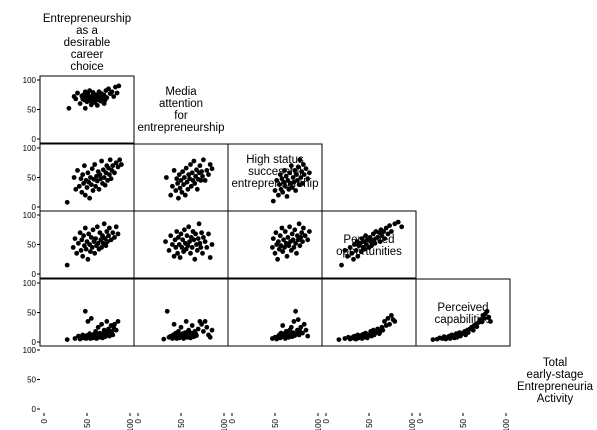  What do you see at coordinates (275, 312) in the screenshot?
I see `scatter-panel-r4-c2` at bounding box center [275, 312].